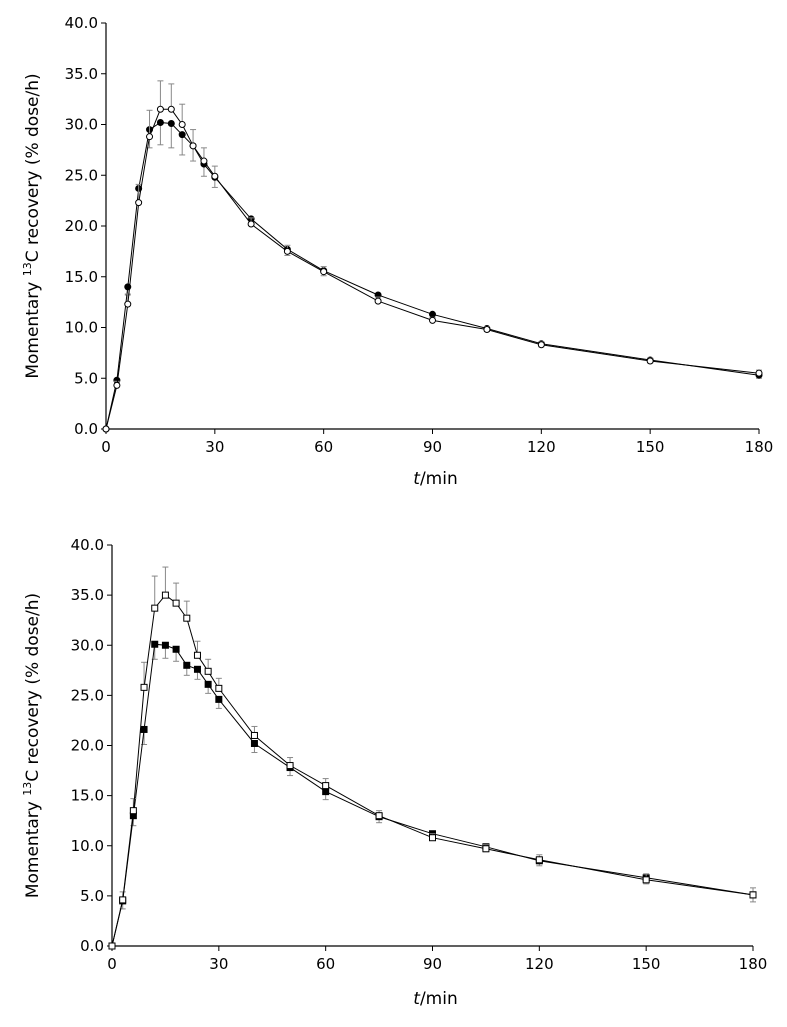 The height and width of the screenshot is (1027, 787). What do you see at coordinates (81, 23) in the screenshot?
I see `y-tick-label: 40.0` at bounding box center [81, 23].